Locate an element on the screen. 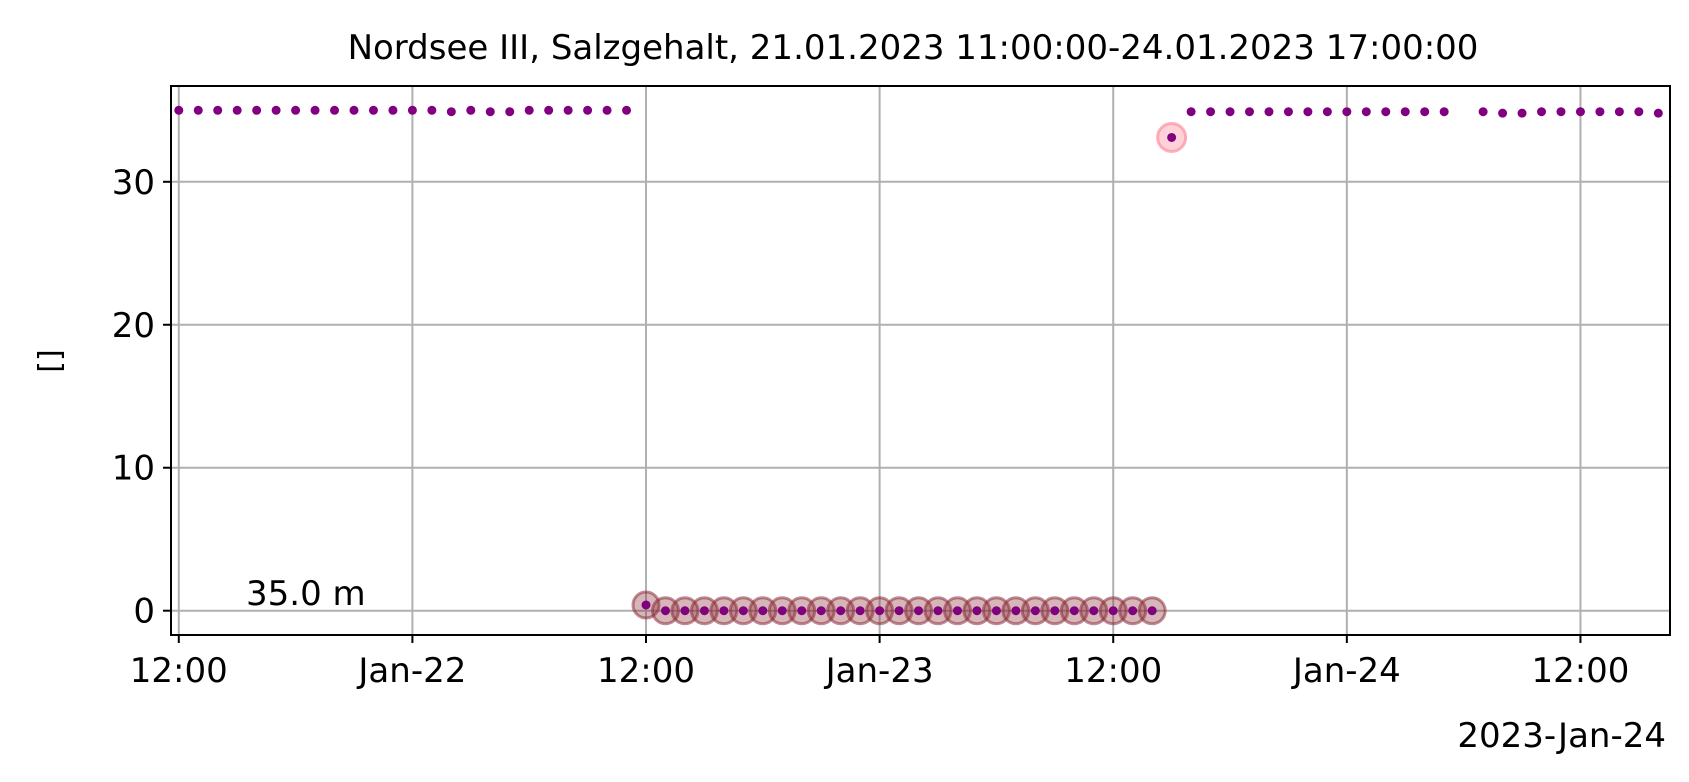 The height and width of the screenshot is (782, 1689). depth-annotation: 35.0 m is located at coordinates (306, 594).